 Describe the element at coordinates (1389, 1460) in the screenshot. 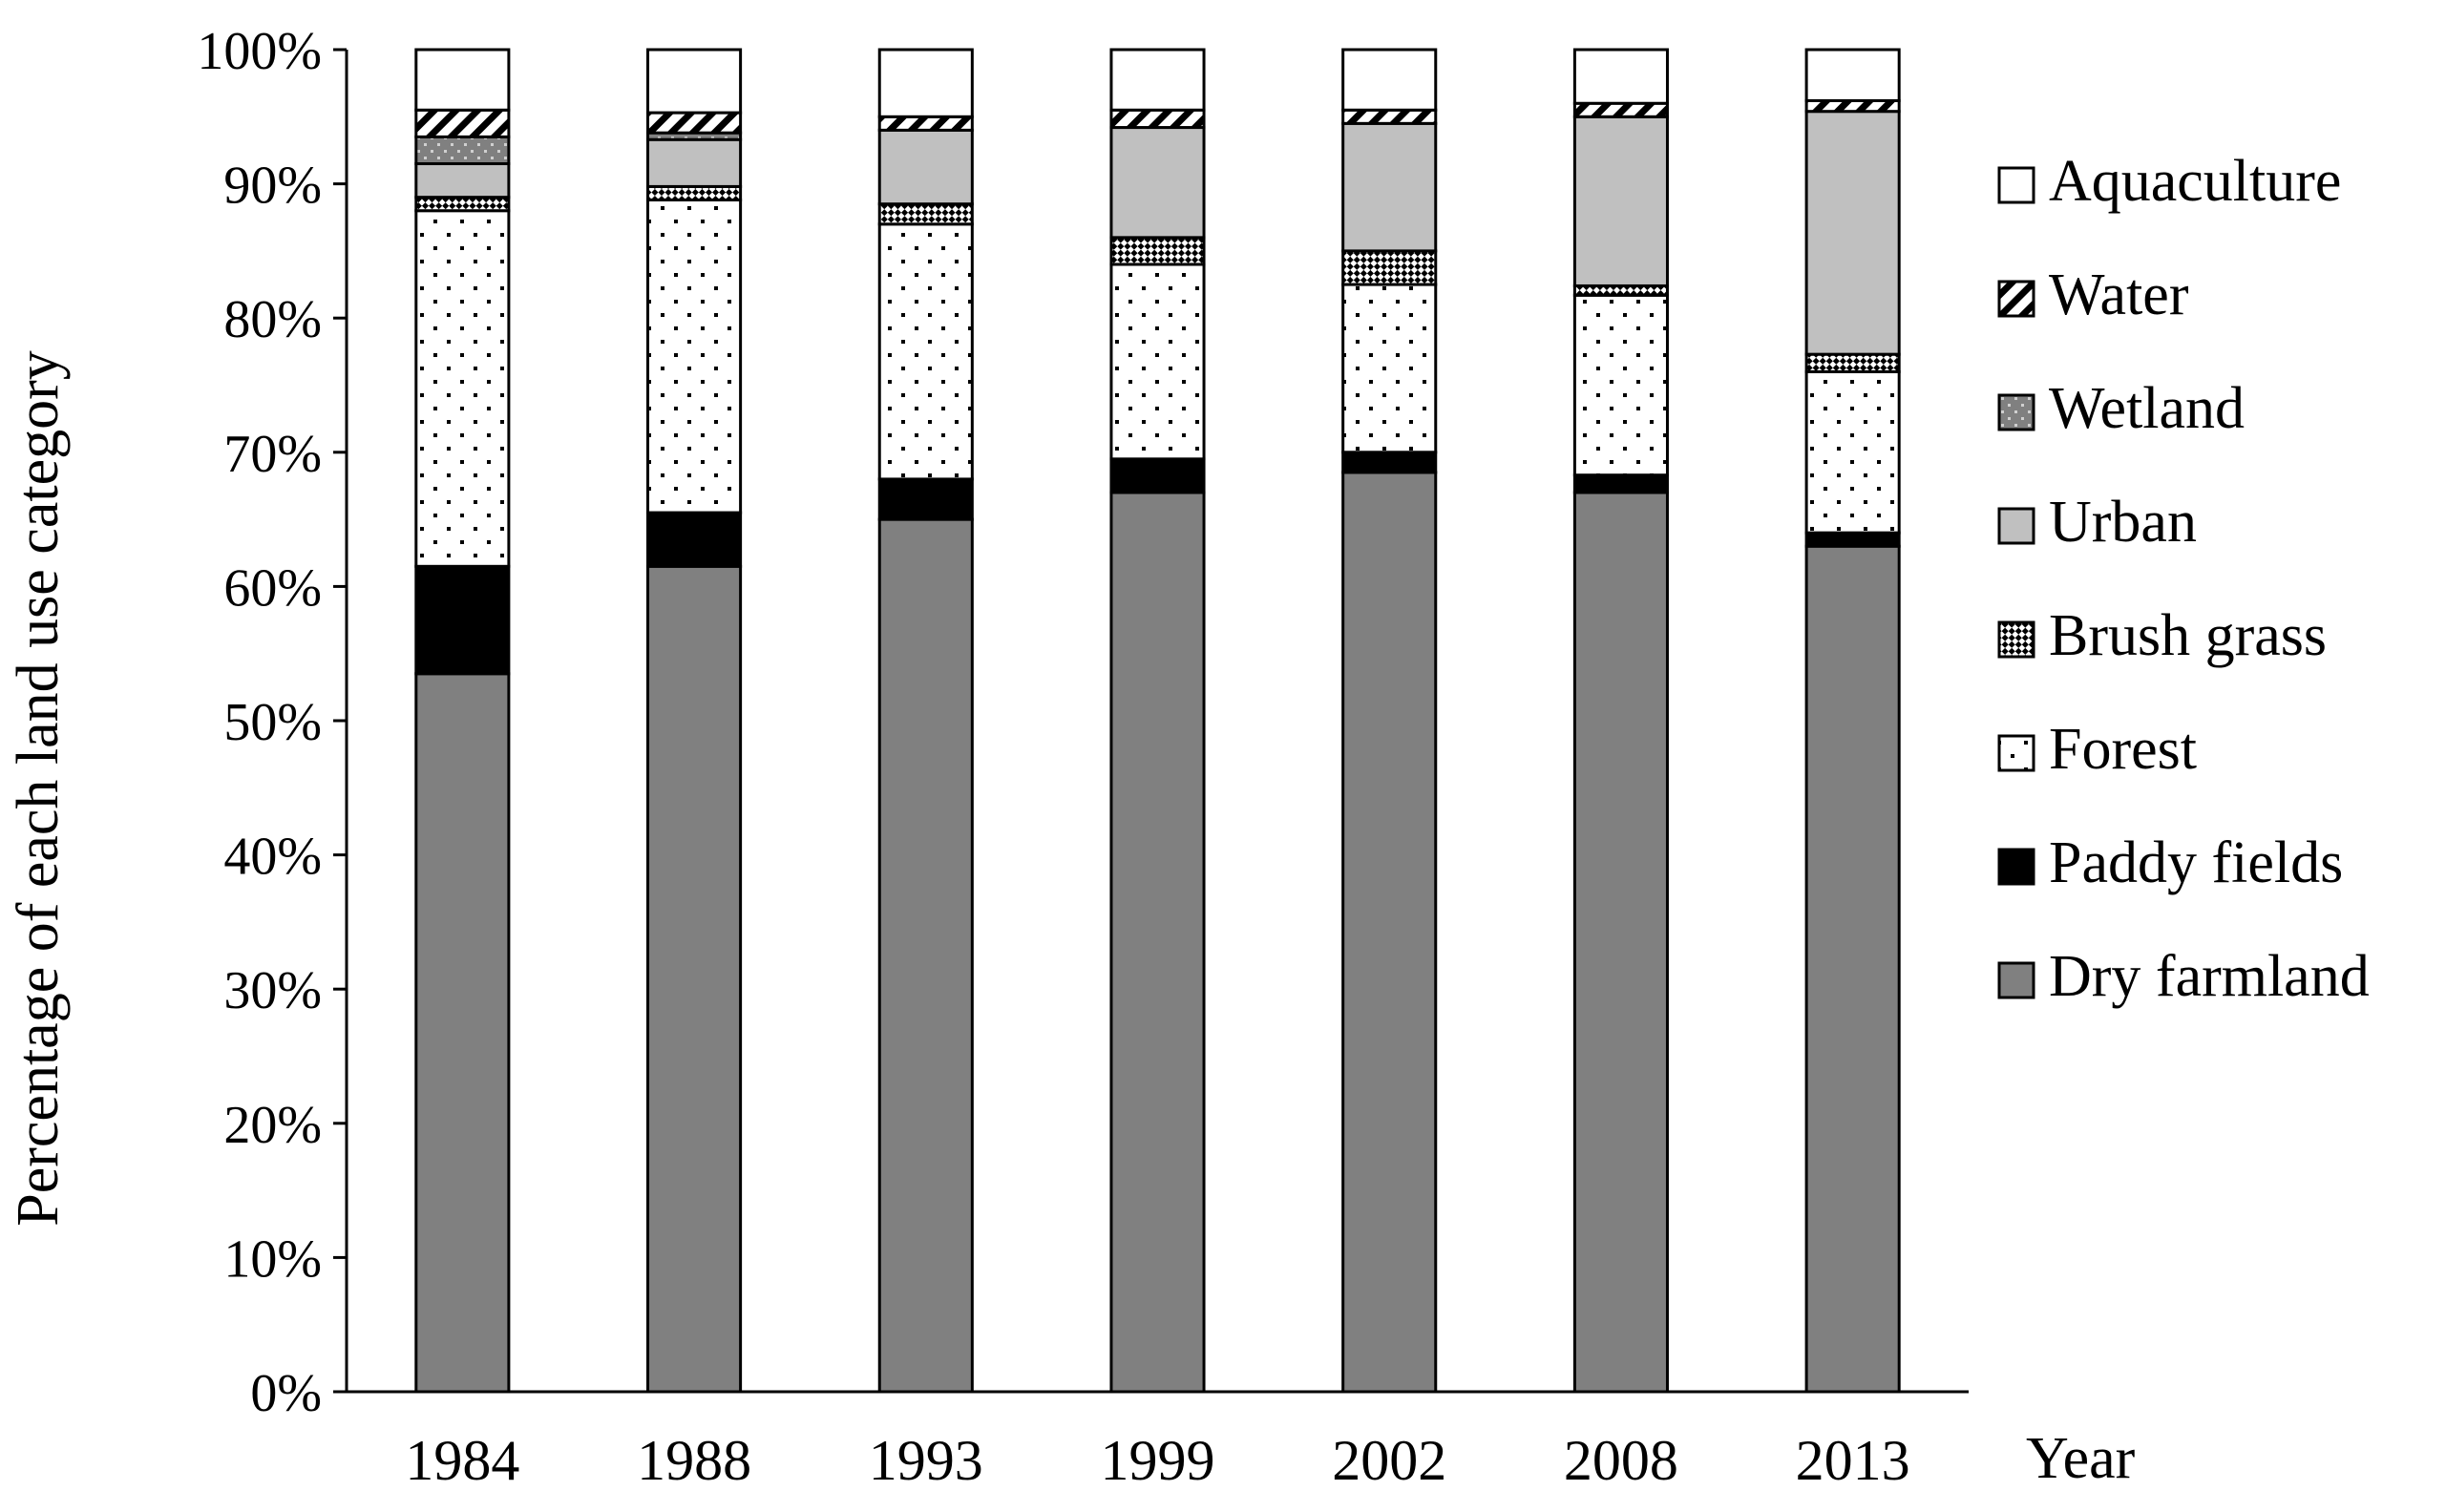

I see `x-tick-label: 2002` at that location.